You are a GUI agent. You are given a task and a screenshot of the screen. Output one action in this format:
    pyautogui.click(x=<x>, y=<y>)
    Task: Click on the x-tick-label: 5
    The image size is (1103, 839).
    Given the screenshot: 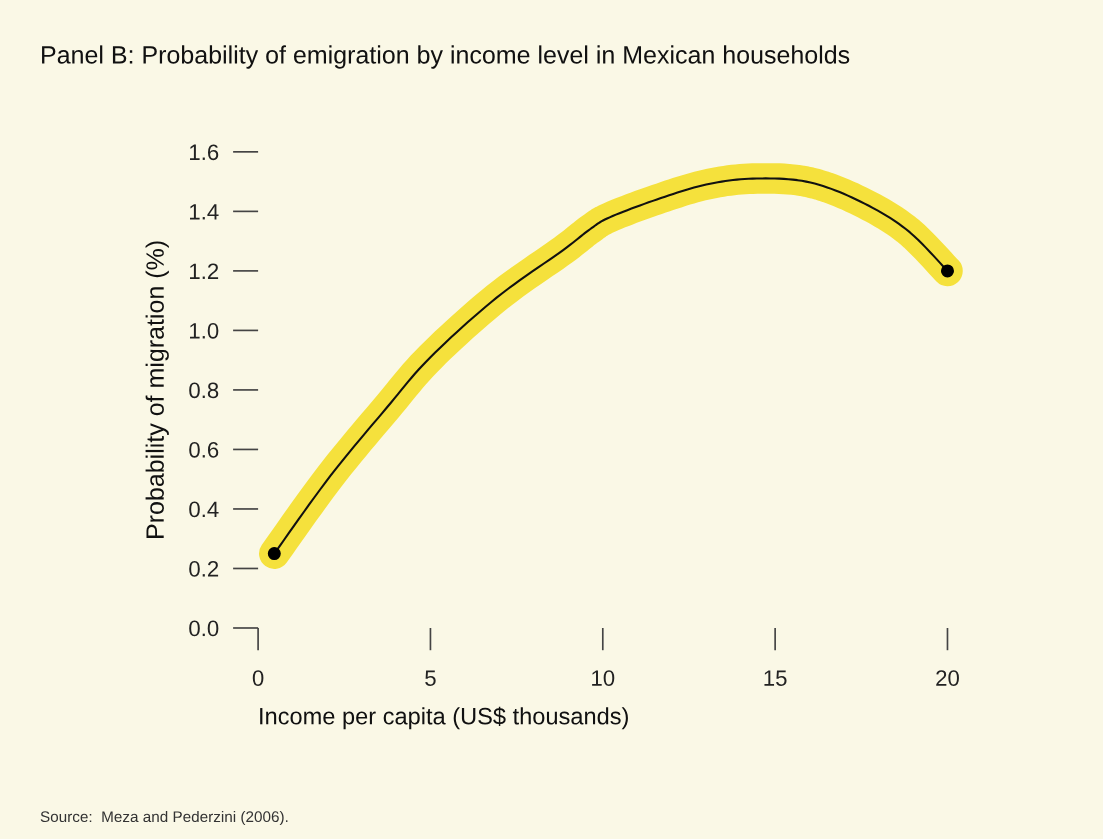 What is the action you would take?
    pyautogui.click(x=430, y=678)
    